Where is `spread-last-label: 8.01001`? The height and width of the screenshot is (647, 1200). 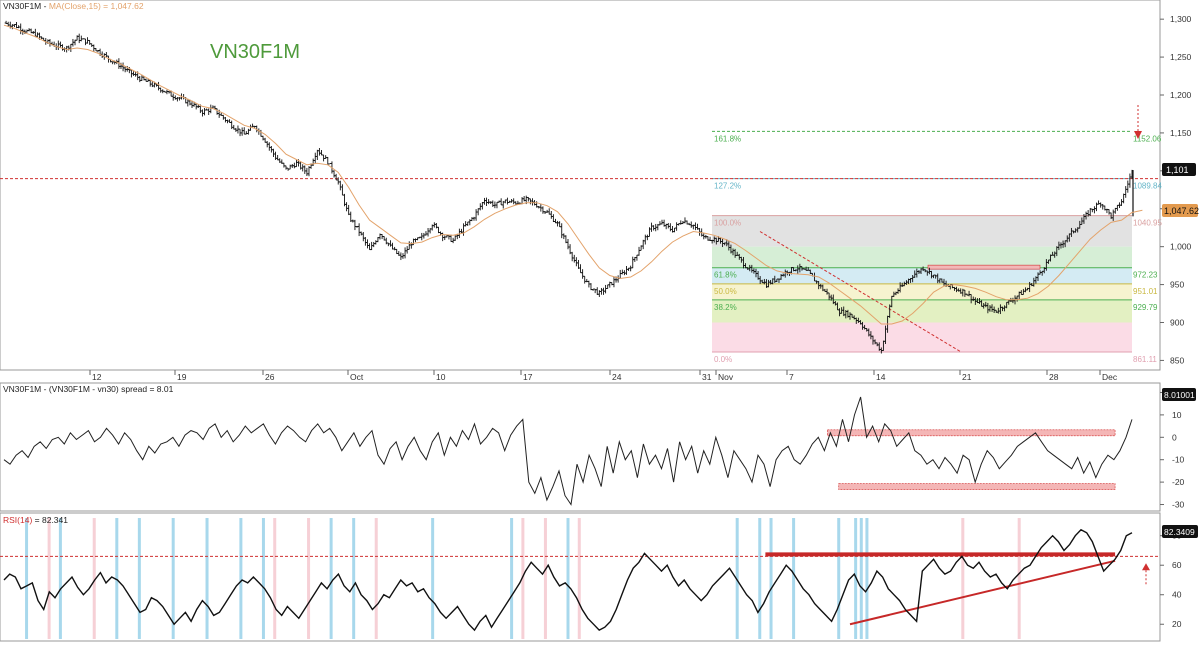 spread-last-label: 8.01001 is located at coordinates (1179, 395).